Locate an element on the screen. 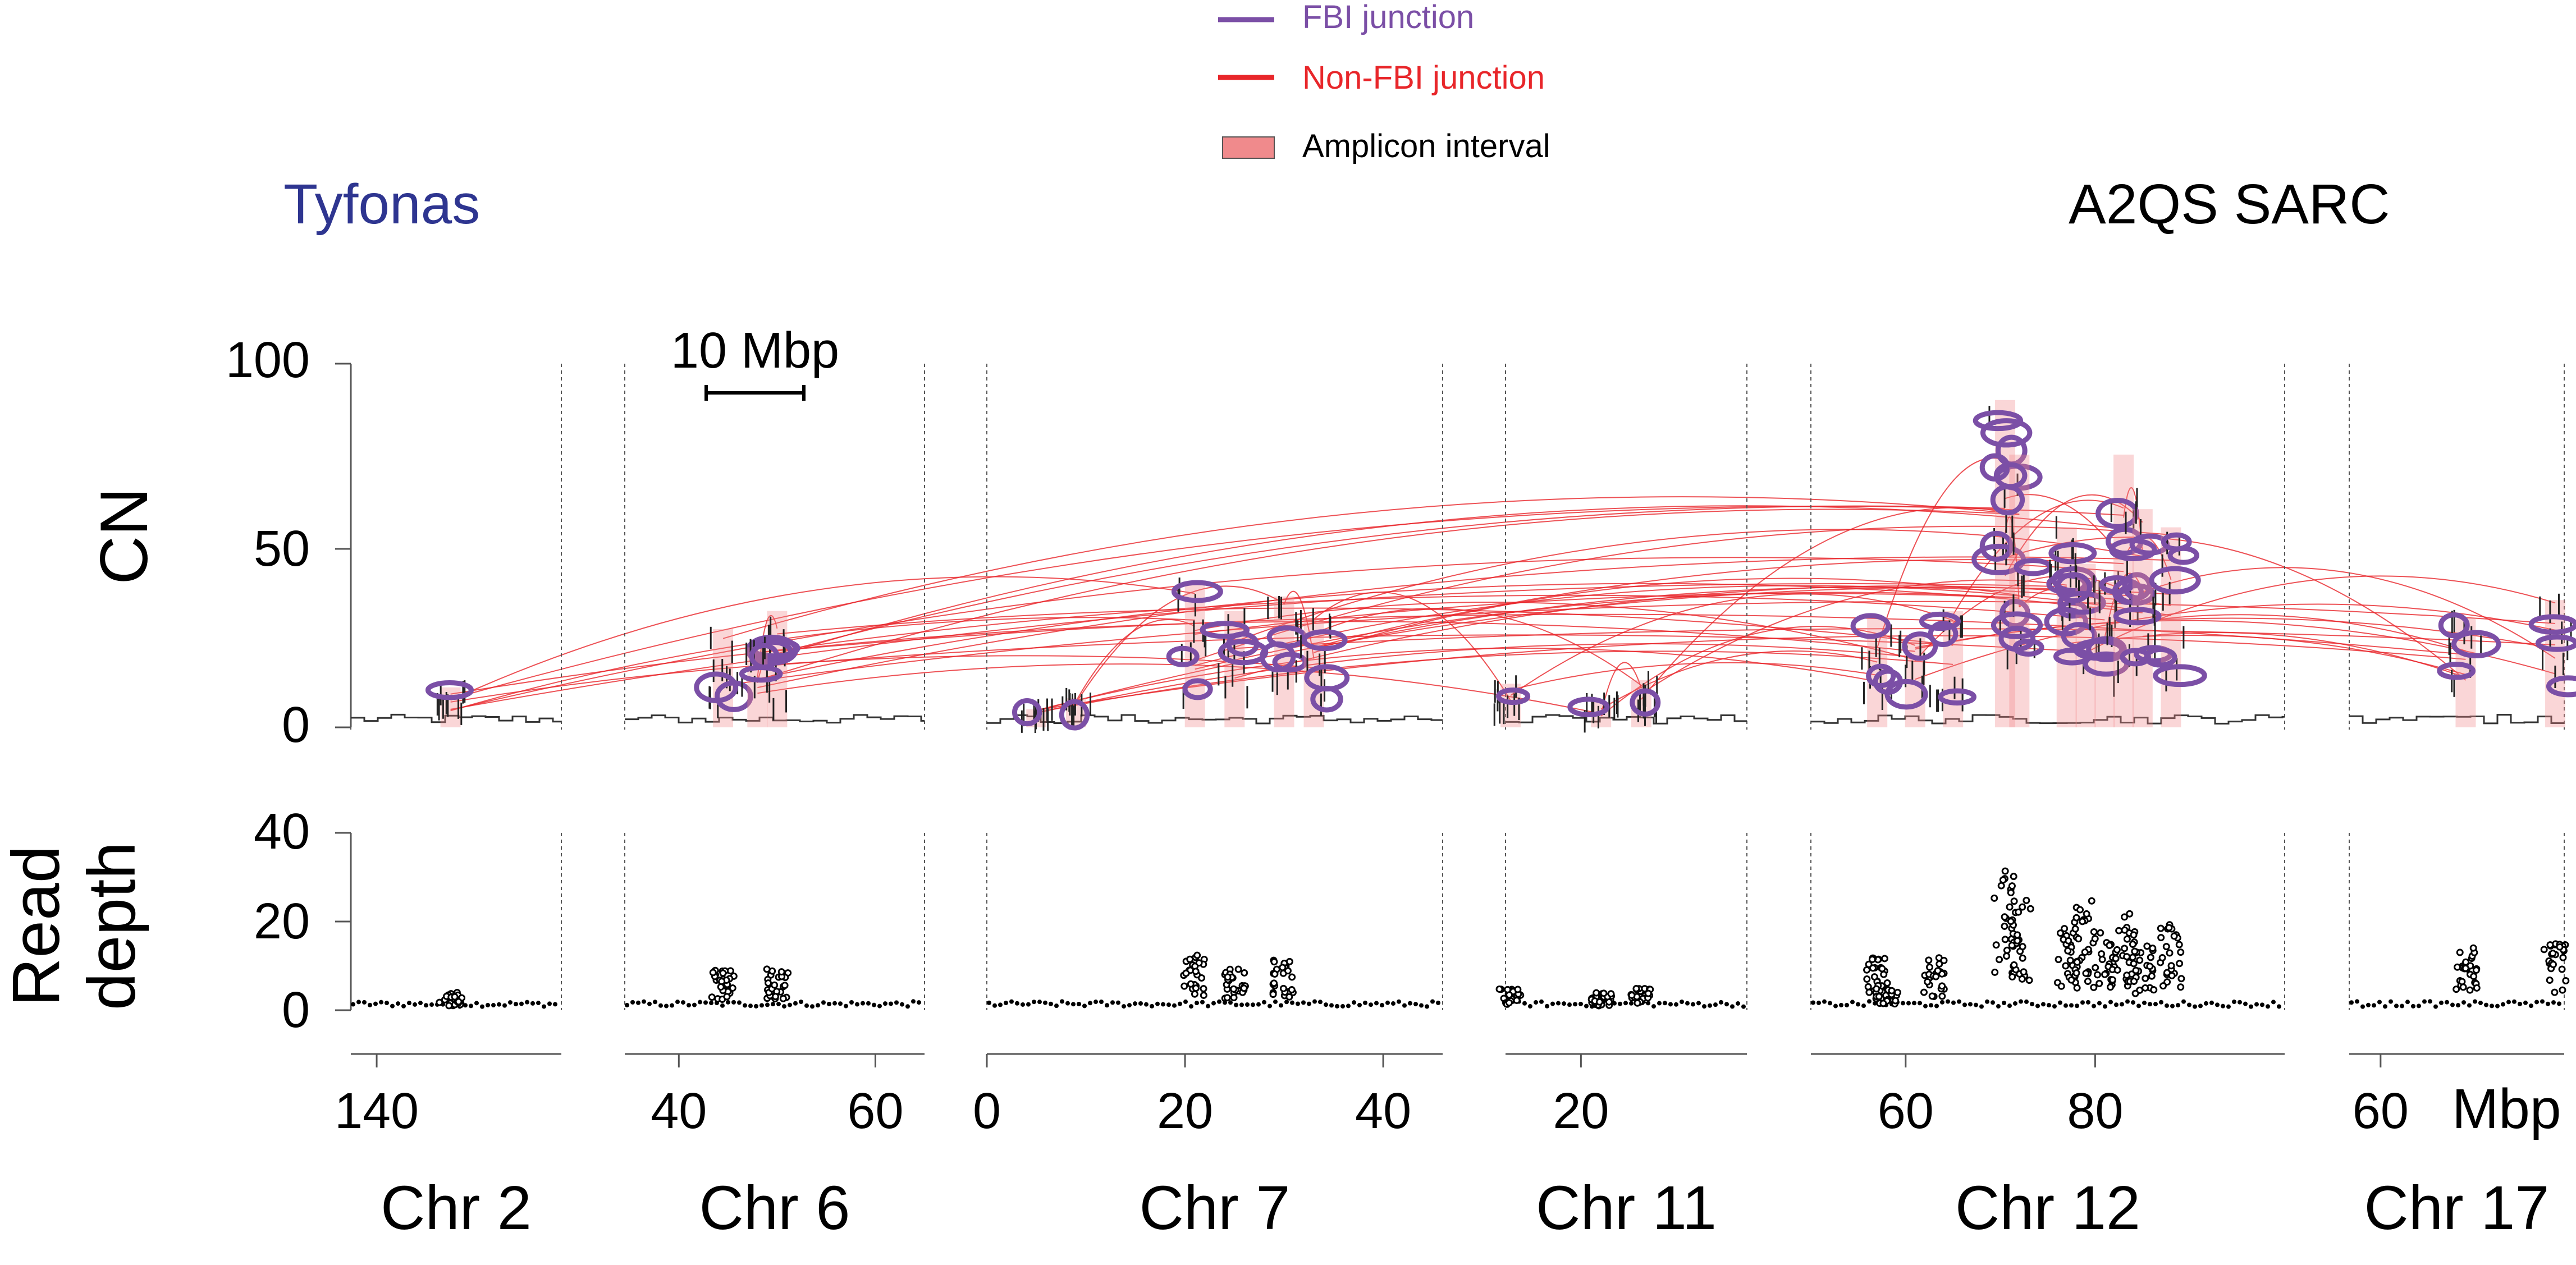 The width and height of the screenshot is (2576, 1265). panel-chr12: 60 80 Chr 12 is located at coordinates (2047, 803).